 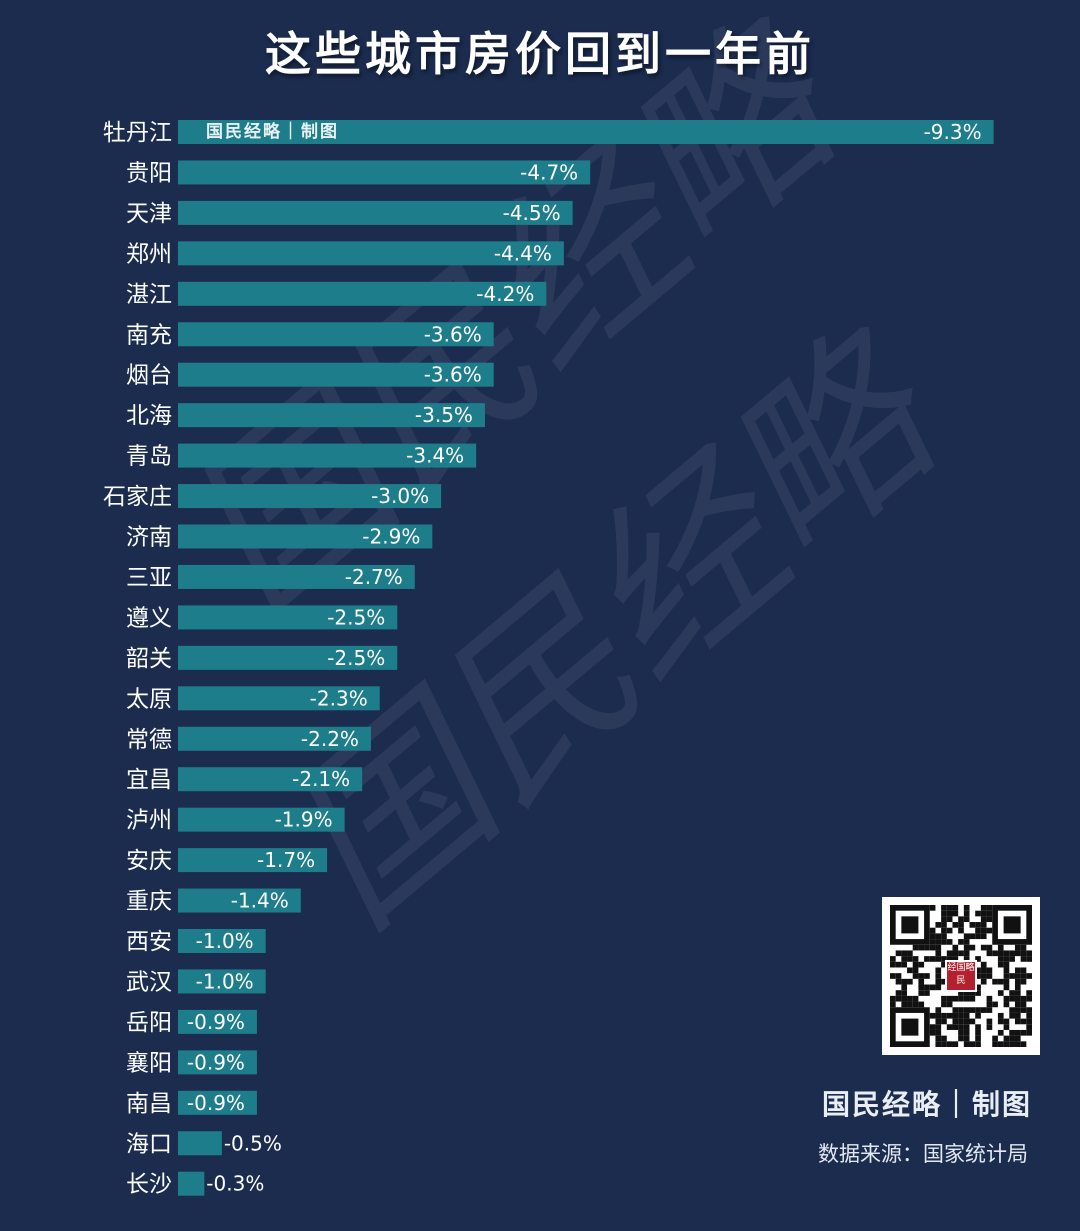 What do you see at coordinates (149, 335) in the screenshot?
I see `category-label: 南充` at bounding box center [149, 335].